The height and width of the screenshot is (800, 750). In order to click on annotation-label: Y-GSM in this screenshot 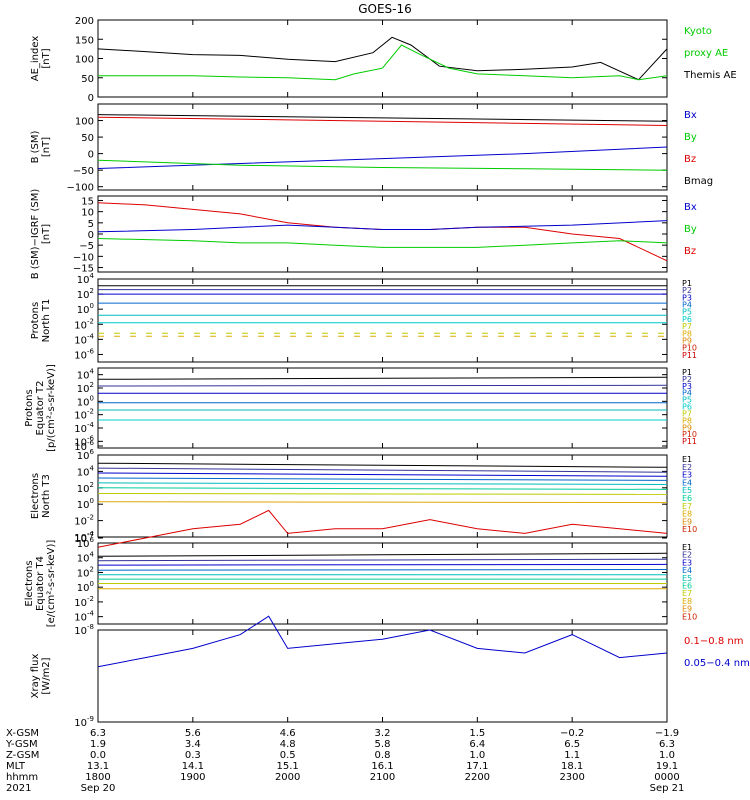, I will do `click(21, 744)`.